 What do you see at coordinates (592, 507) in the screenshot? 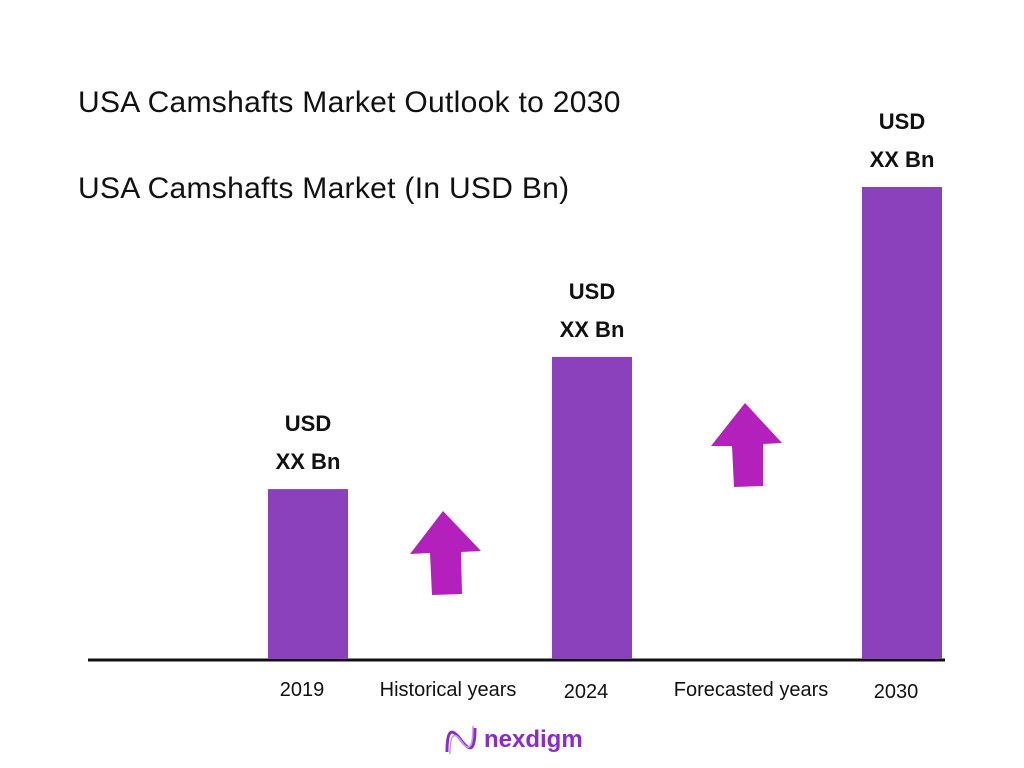
I see `bar-2024` at bounding box center [592, 507].